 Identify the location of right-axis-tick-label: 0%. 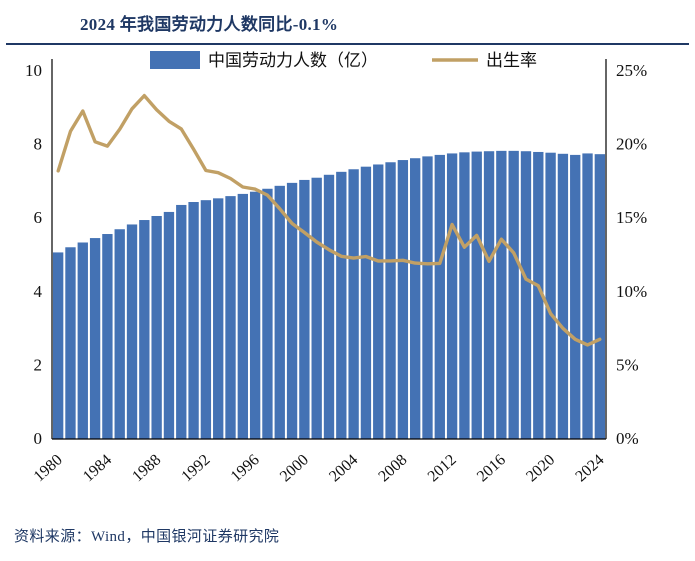
(627, 438).